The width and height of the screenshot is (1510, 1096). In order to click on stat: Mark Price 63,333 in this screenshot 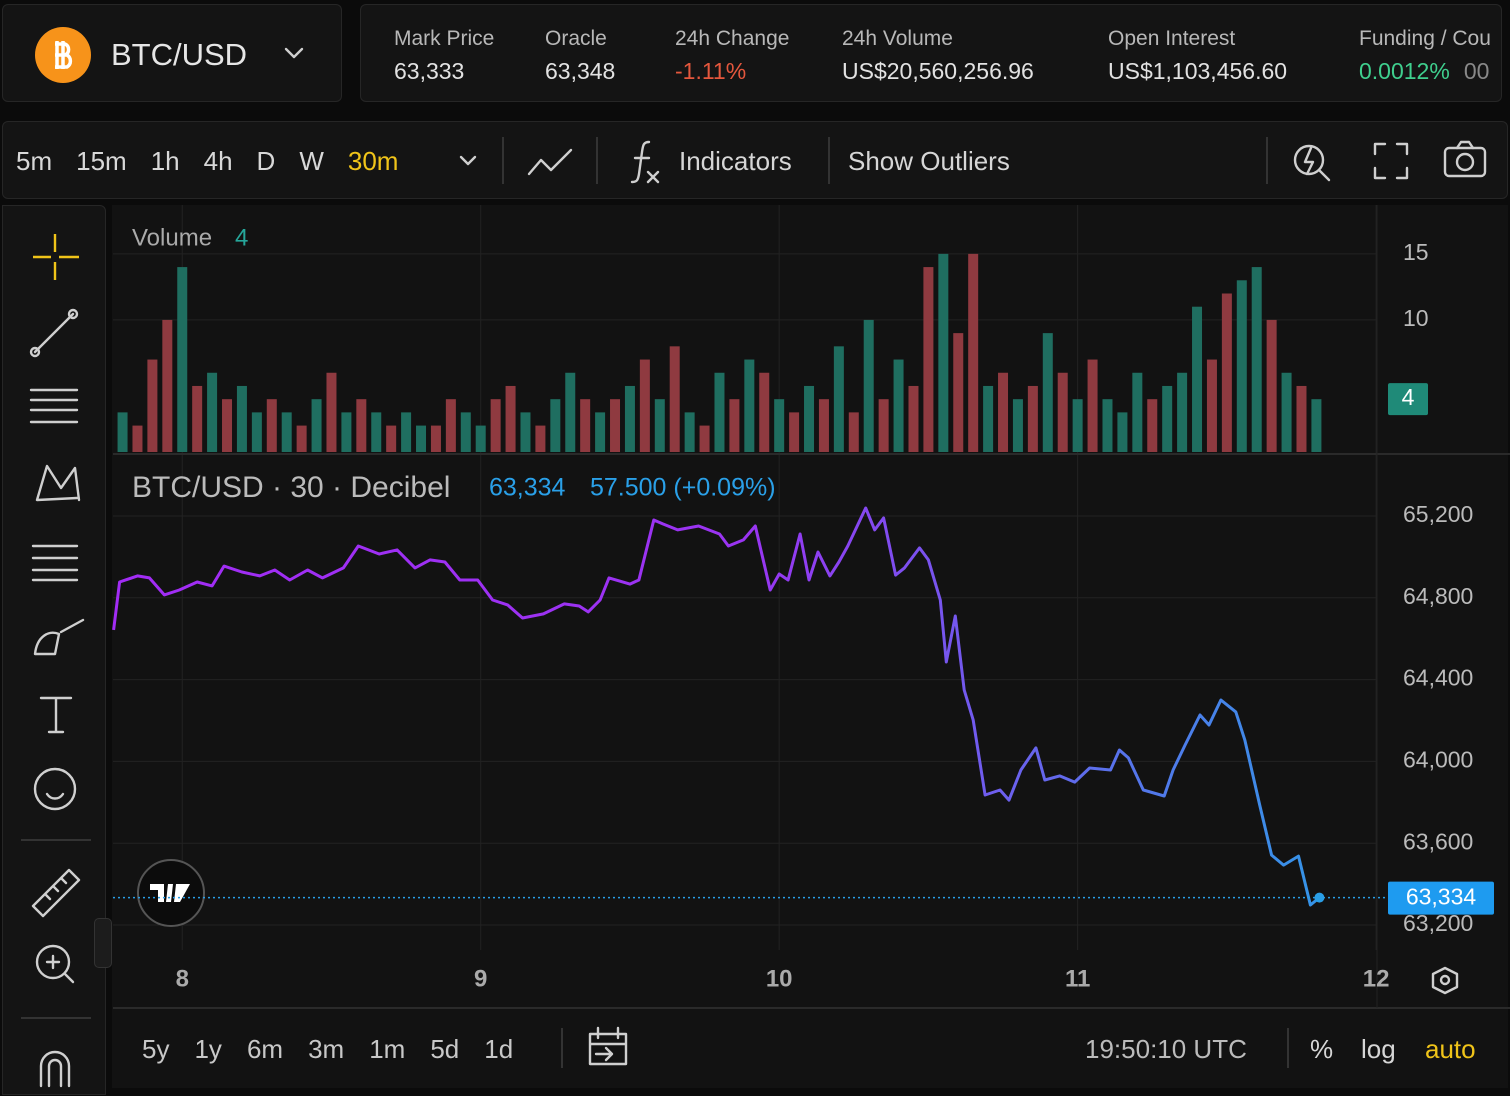, I will do `click(444, 56)`.